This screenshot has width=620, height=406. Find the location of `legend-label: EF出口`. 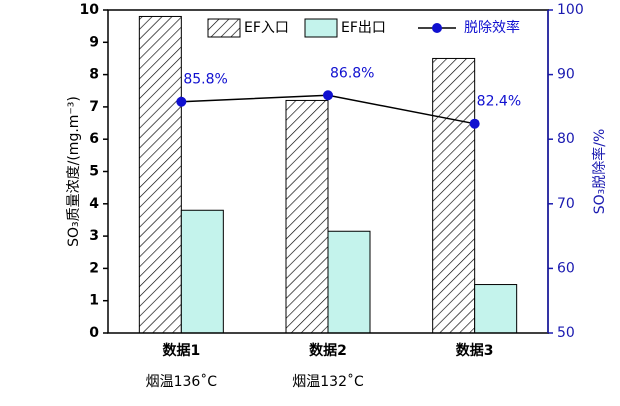

legend-label: EF出口 is located at coordinates (363, 28).